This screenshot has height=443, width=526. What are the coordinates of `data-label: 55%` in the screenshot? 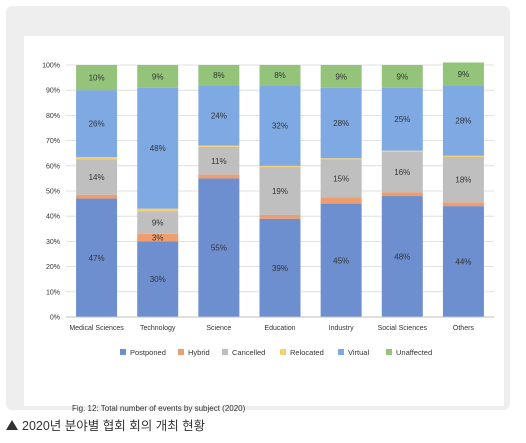 It's located at (219, 248).